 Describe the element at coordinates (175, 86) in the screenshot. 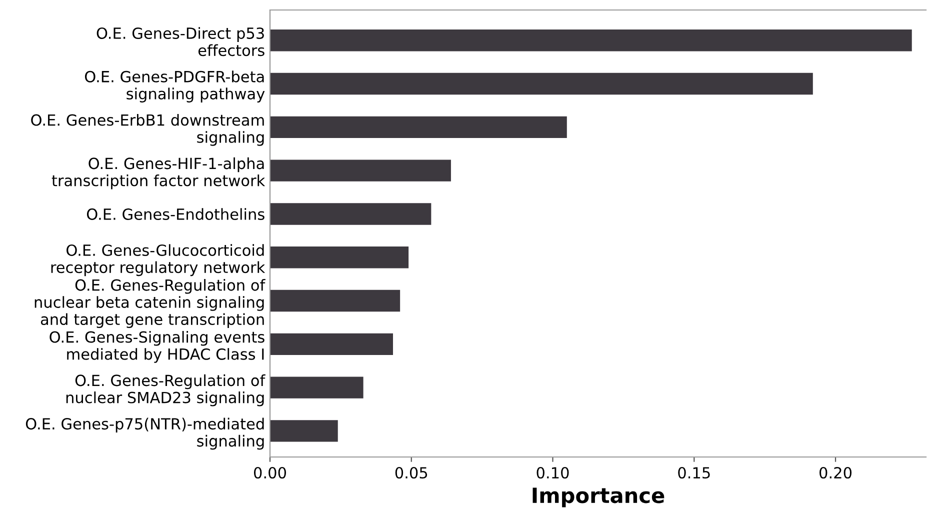

I see `y-tick-label: O.E. Genes-PDGFR-beta signaling pathway` at that location.